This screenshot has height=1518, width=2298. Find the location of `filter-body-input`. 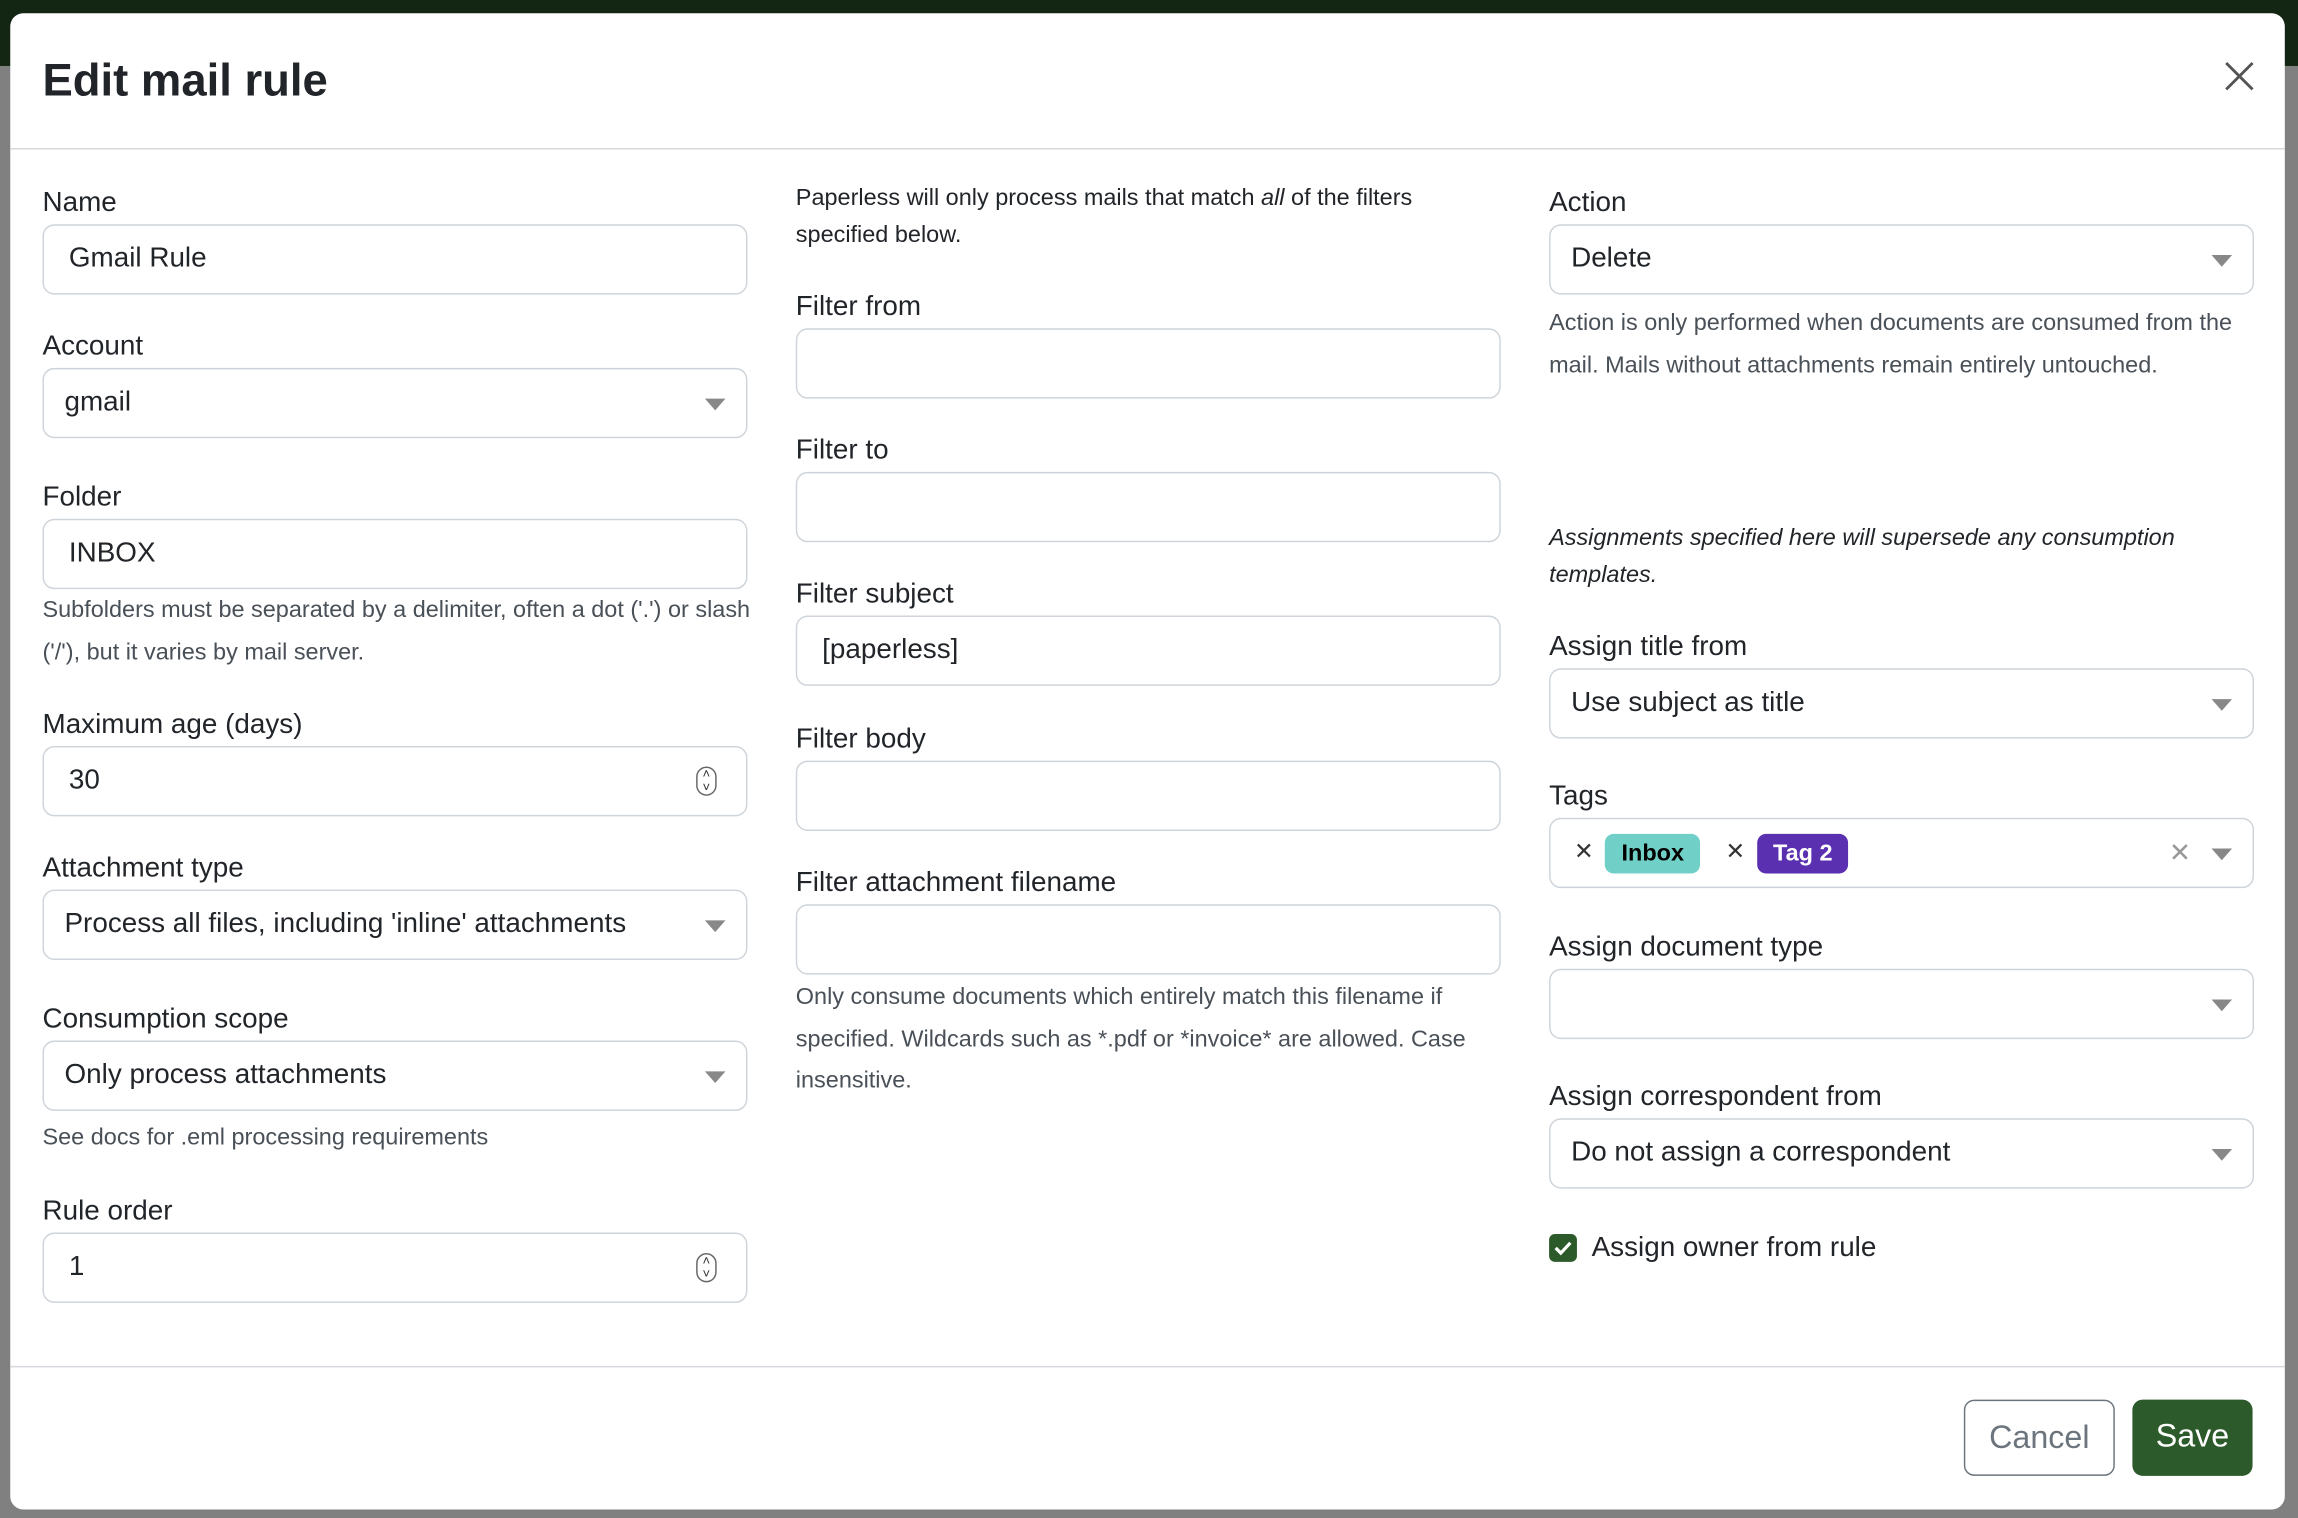

filter-body-input is located at coordinates (1148, 795).